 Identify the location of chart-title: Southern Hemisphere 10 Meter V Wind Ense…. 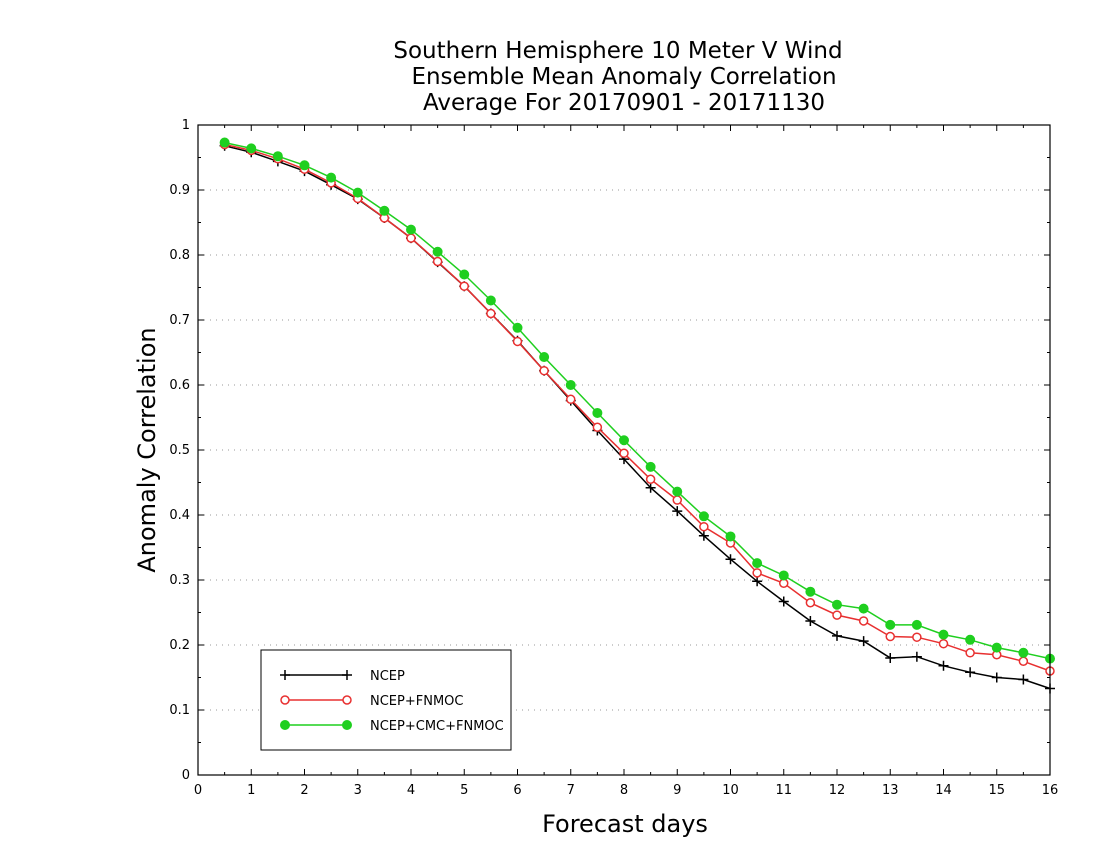
(617, 77).